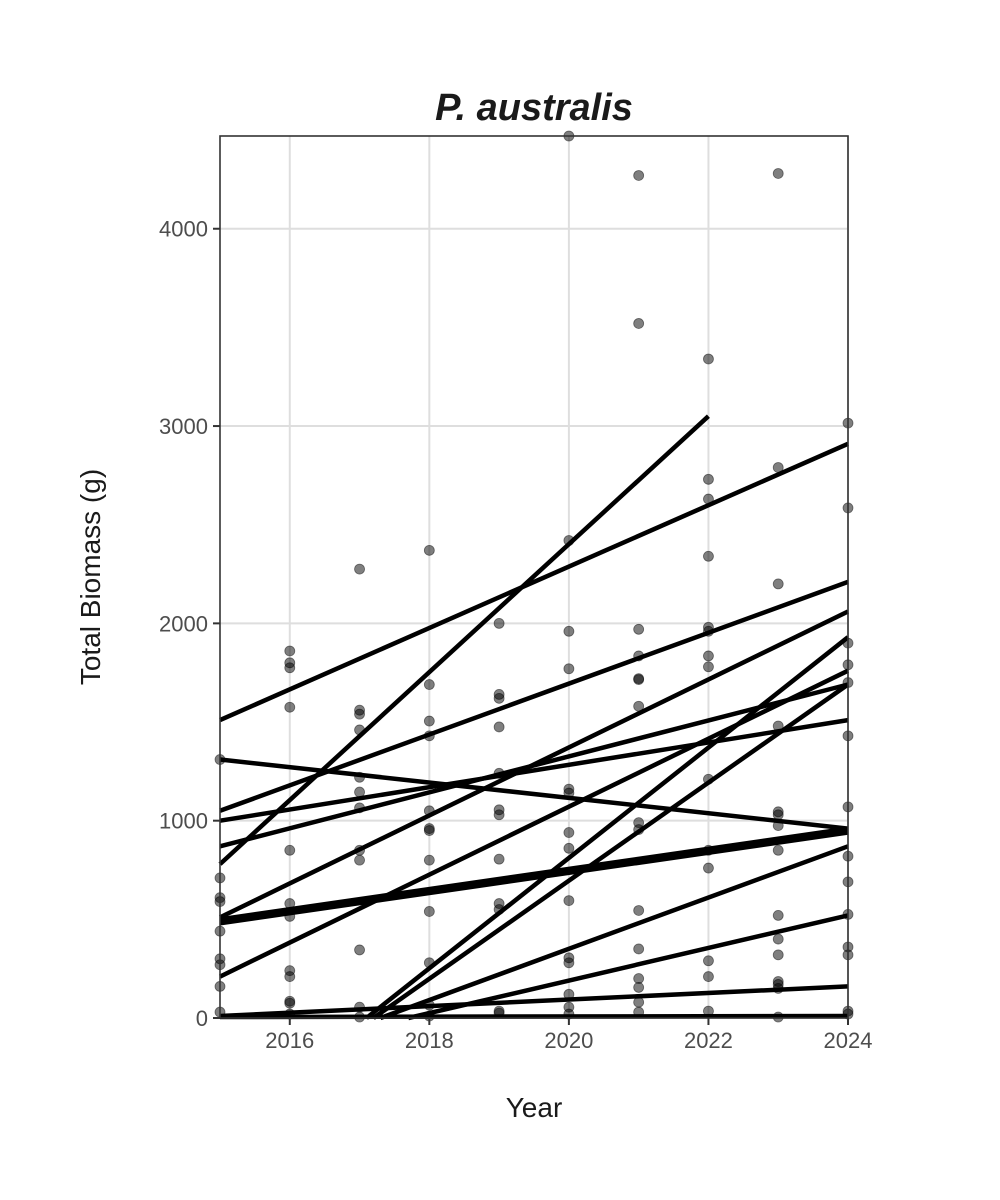 This screenshot has width=1000, height=1200. What do you see at coordinates (534, 108) in the screenshot?
I see `chart-title: P. australis` at bounding box center [534, 108].